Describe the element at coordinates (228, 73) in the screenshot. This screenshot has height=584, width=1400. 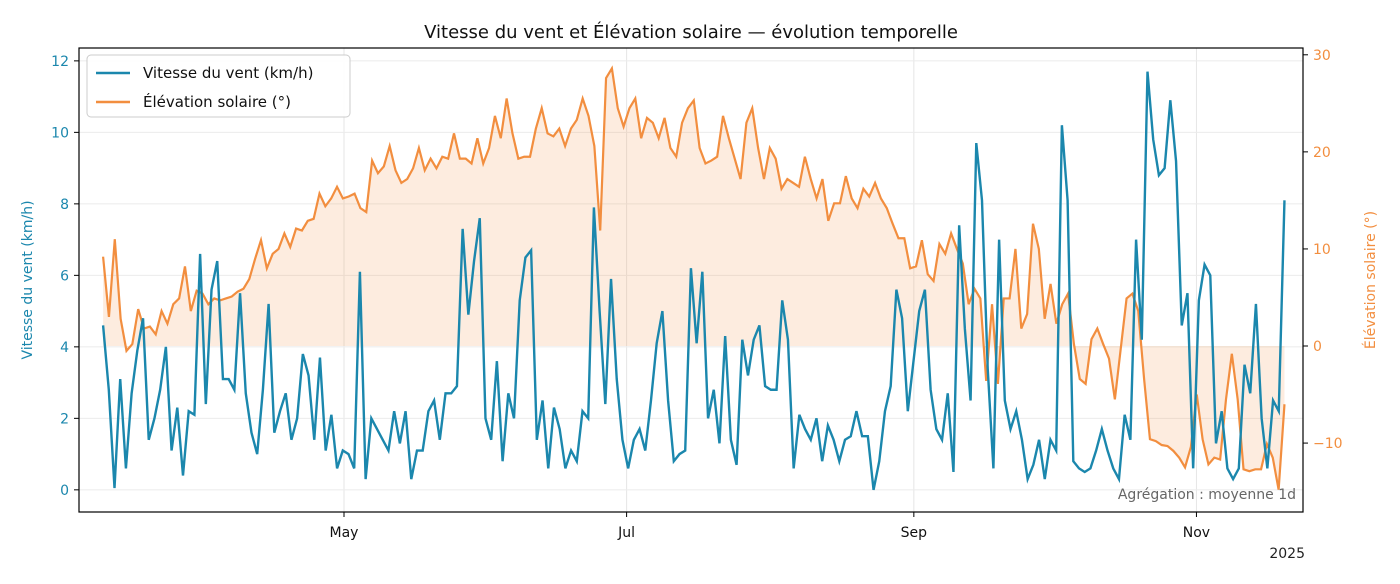
I see `legend-wind-label: Vitesse du vent (km/h)` at that location.